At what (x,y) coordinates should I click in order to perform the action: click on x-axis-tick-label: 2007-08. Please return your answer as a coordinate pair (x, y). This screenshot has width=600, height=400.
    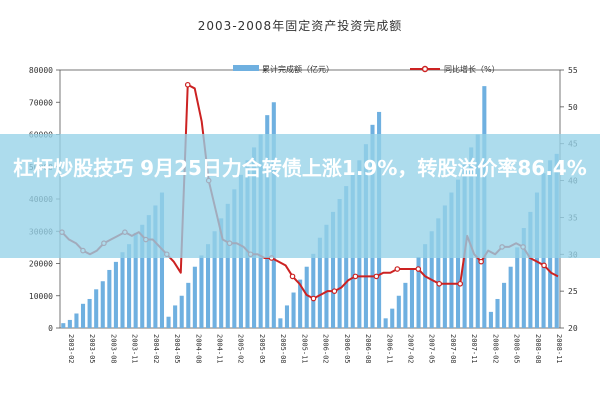
    Looking at the image, I should click on (453, 349).